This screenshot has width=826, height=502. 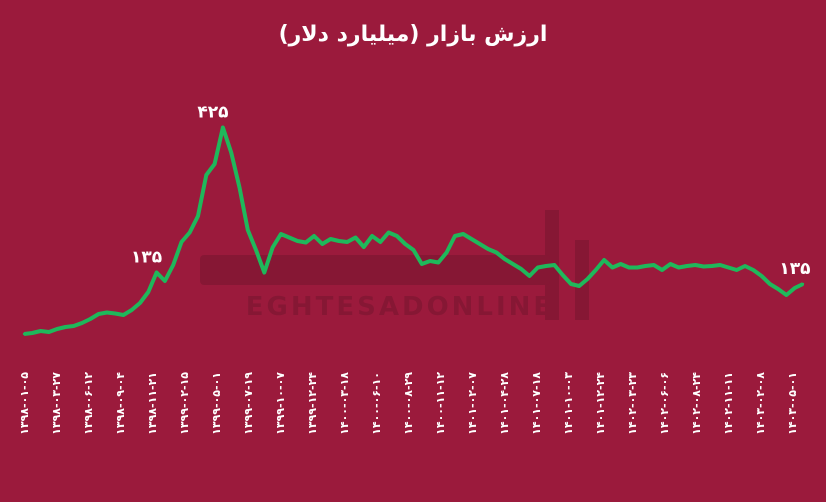 I want to click on x-tick-label: ۱۳۹۹-۰۲-۱۵, so click(x=184, y=403).